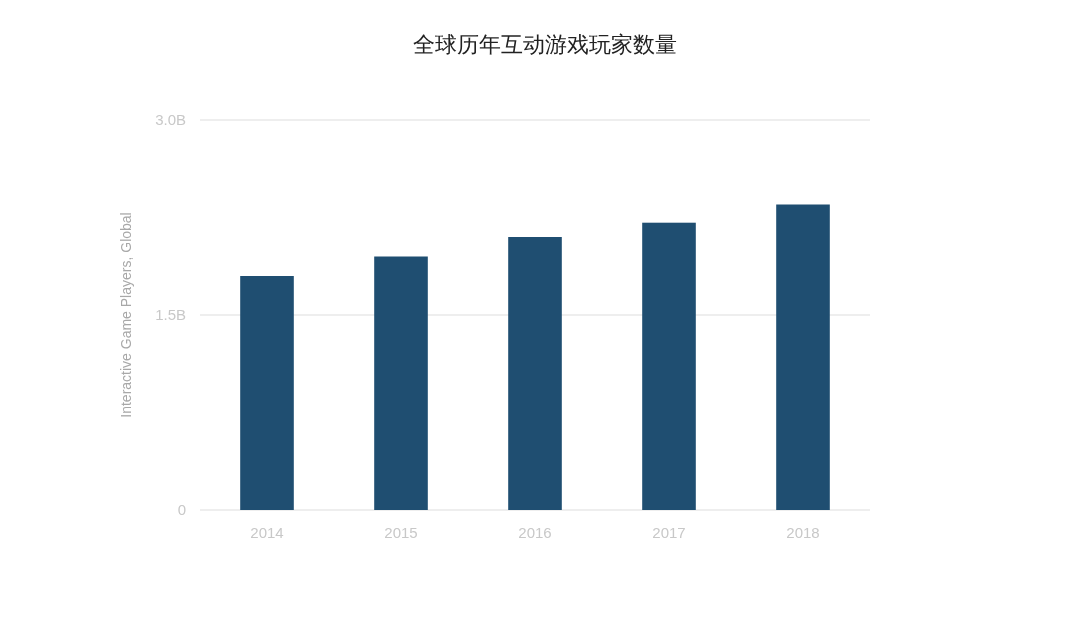  What do you see at coordinates (126, 315) in the screenshot?
I see `y-axis-title: Interactive Game Players, Global` at bounding box center [126, 315].